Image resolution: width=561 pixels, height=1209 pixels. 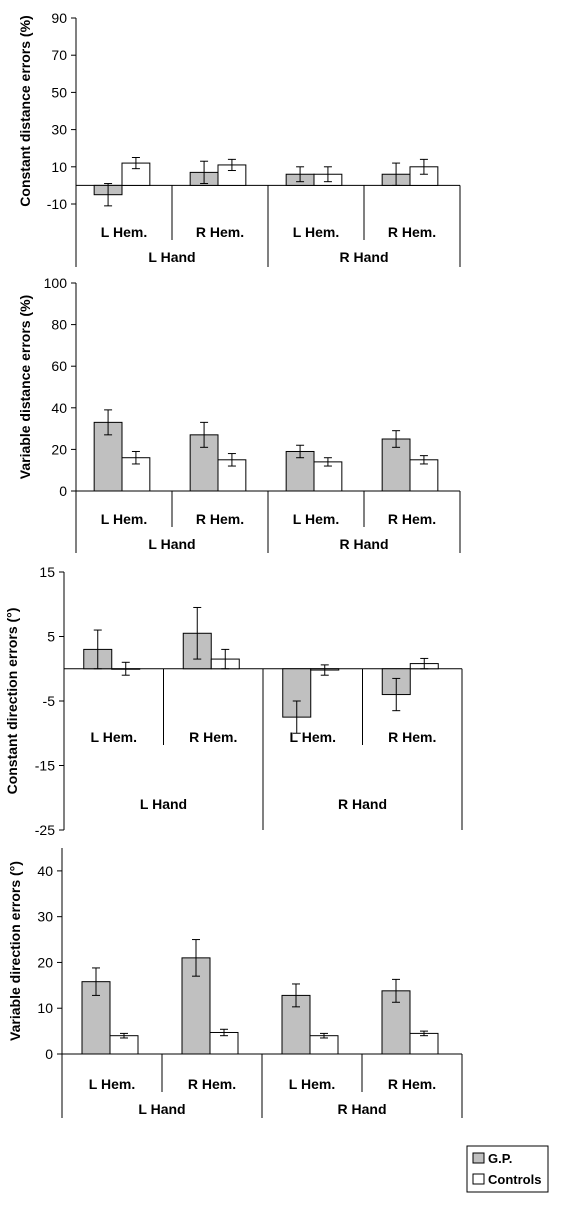 I want to click on y-tick-label: 60, so click(x=59, y=366).